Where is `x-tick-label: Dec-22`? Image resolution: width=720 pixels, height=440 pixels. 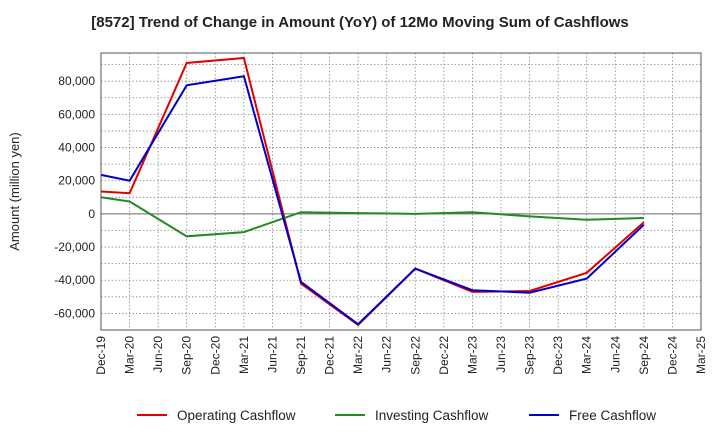 x-tick-label: Dec-22 is located at coordinates (444, 355).